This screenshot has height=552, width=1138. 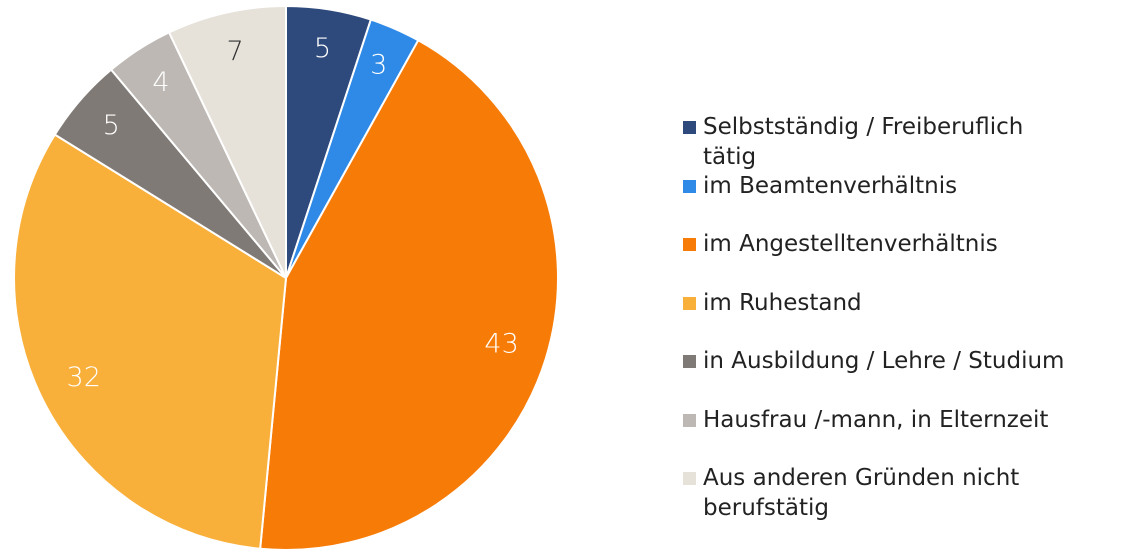 I want to click on legend-item: Aus anderen Gründen nicht berufstätig, so click(x=903, y=492).